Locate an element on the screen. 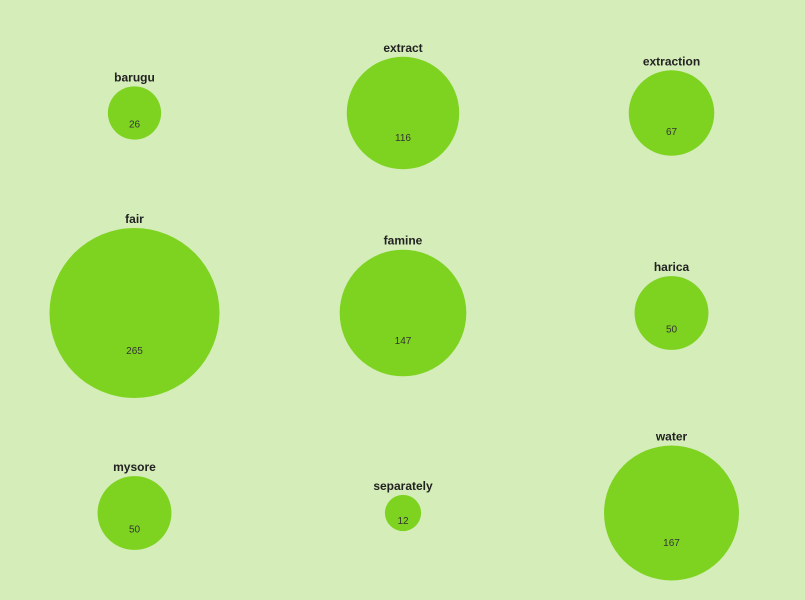  bubble-label: extraction is located at coordinates (671, 61).